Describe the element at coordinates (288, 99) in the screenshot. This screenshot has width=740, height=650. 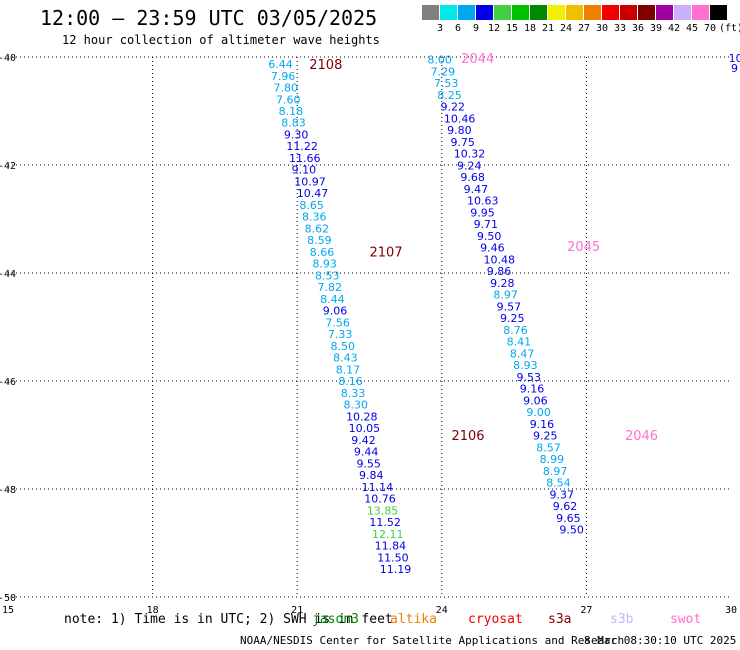
I see `swh-value-track-a: 7.60` at that location.